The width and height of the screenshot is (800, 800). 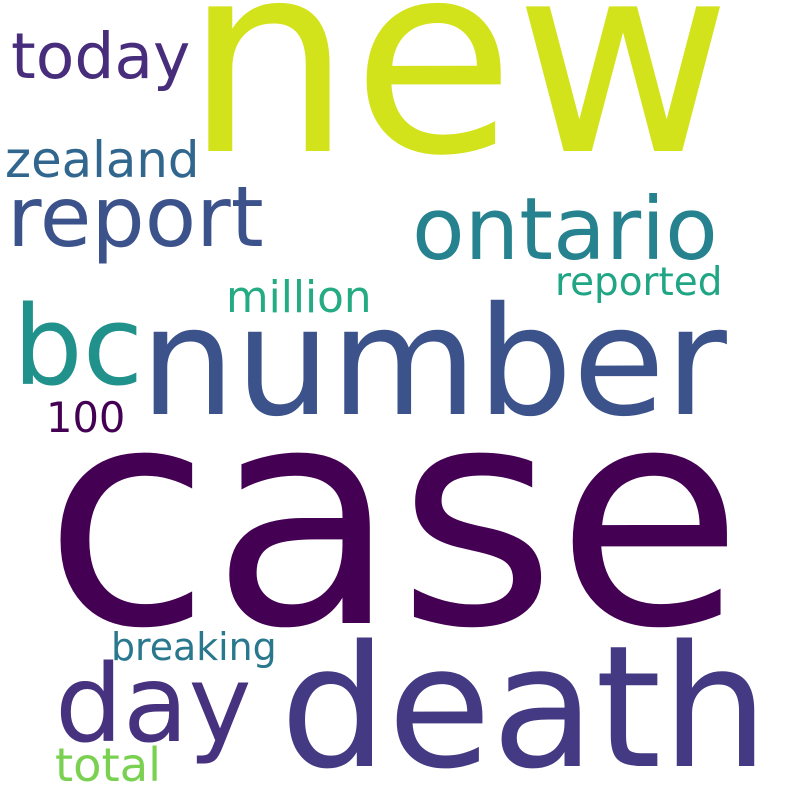 What do you see at coordinates (86, 417) in the screenshot?
I see `word-100: 100` at bounding box center [86, 417].